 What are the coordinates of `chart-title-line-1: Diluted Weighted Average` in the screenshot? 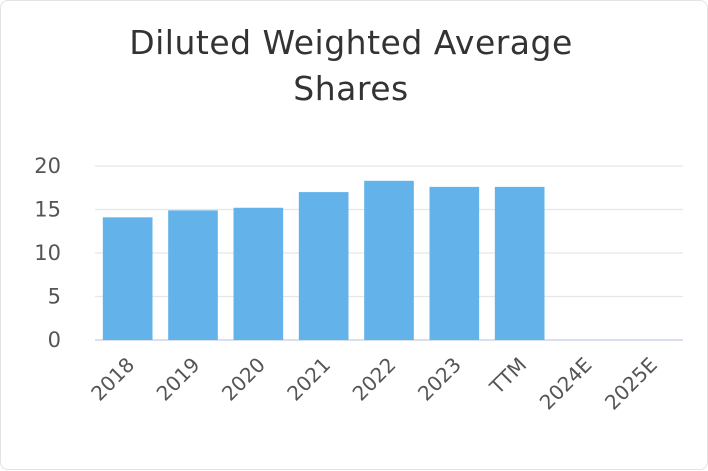 It's located at (351, 42).